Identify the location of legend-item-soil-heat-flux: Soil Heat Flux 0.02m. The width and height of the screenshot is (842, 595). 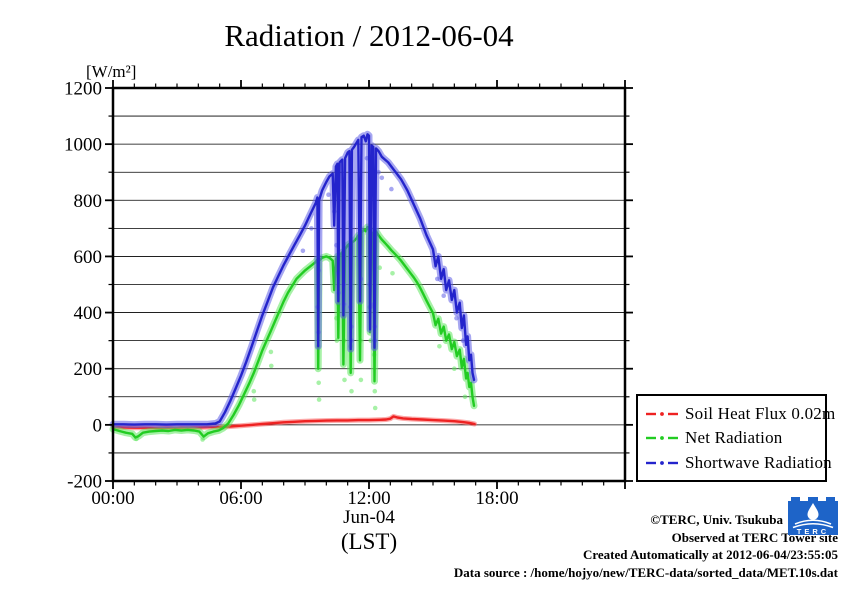
(740, 414).